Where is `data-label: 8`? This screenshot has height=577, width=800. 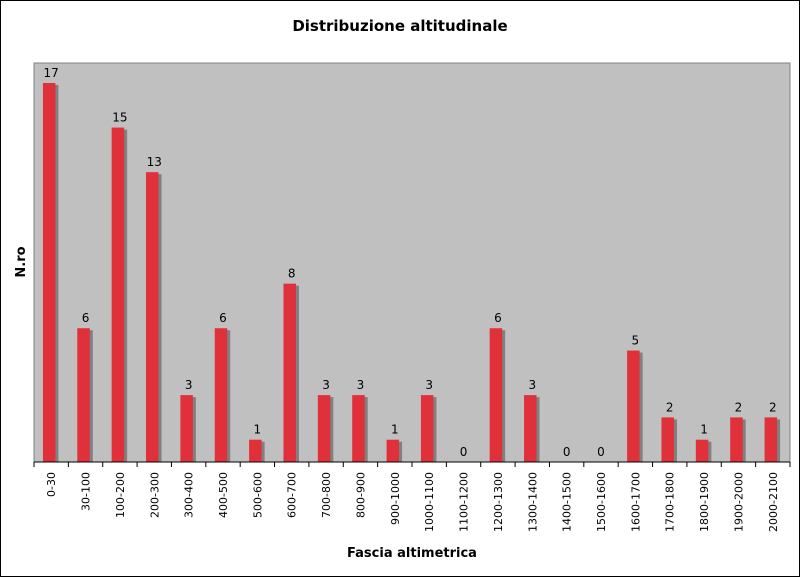 data-label: 8 is located at coordinates (292, 274).